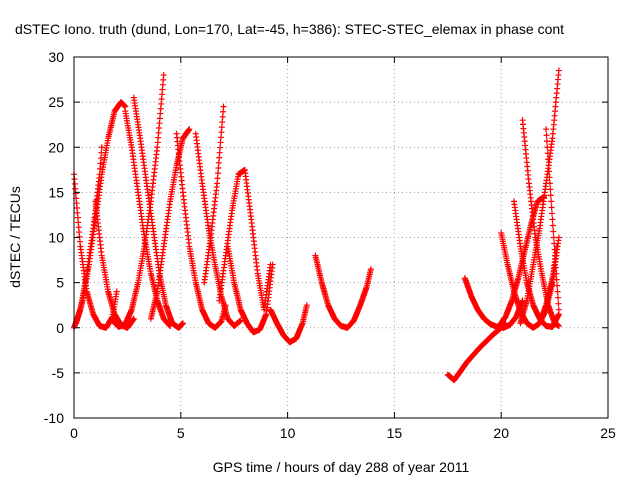 This screenshot has width=640, height=480. I want to click on y-tick-label: 15, so click(56, 192).